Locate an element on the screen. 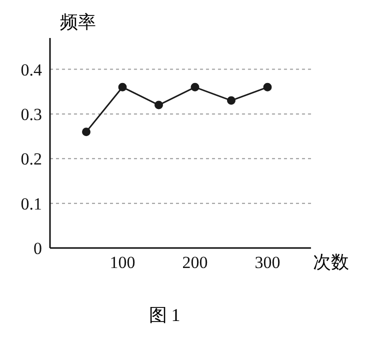  y-tick-label: 0.2 is located at coordinates (31, 159).